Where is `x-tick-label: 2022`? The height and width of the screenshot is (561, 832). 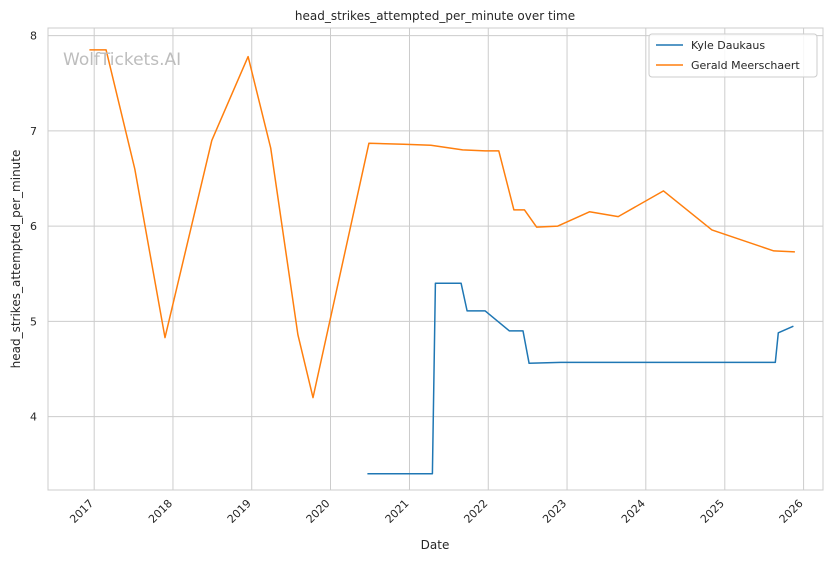
x-tick-label: 2022 is located at coordinates (475, 511).